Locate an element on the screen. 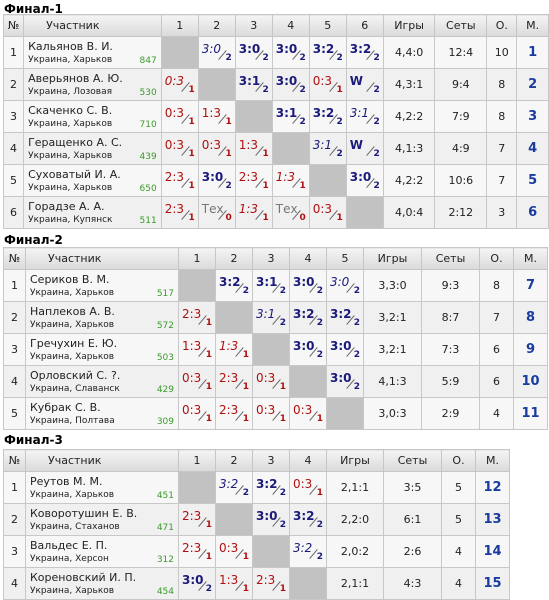  player-cell: Скаченко С. В. Украина, Харьков 710 is located at coordinates (92, 116).